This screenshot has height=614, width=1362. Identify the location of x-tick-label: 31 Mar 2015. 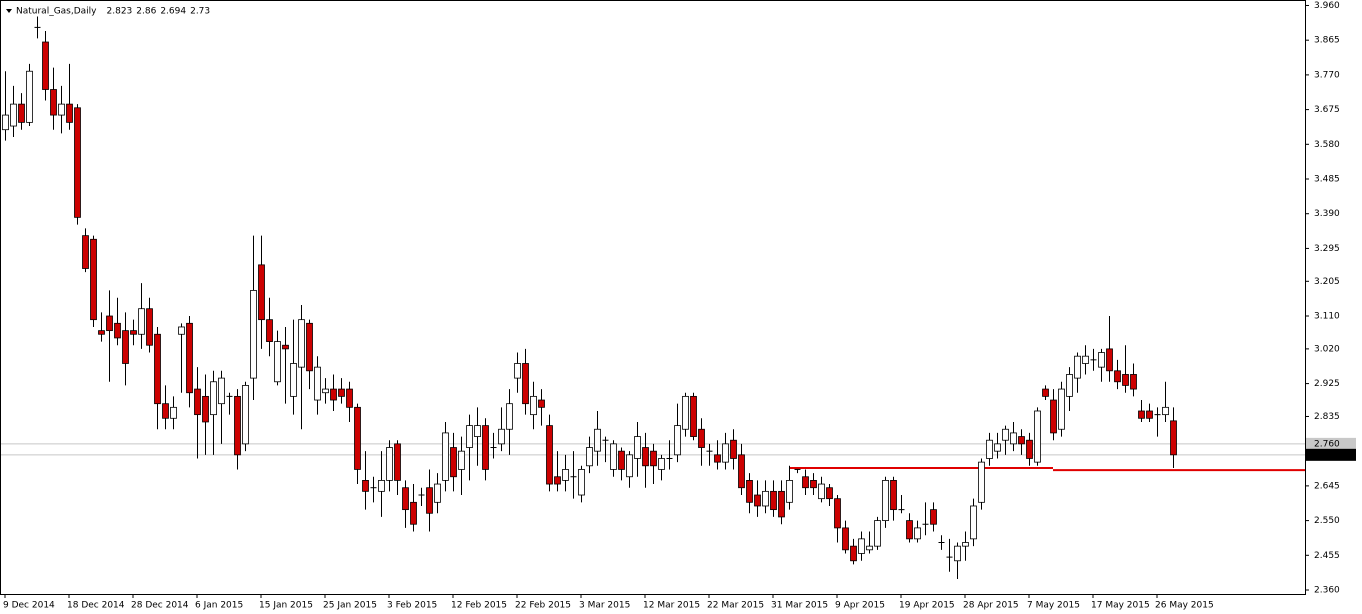
(799, 606).